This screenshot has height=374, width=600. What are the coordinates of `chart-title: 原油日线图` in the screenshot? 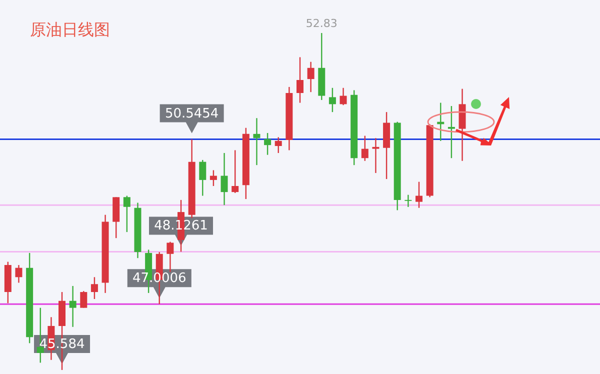 It's located at (70, 29).